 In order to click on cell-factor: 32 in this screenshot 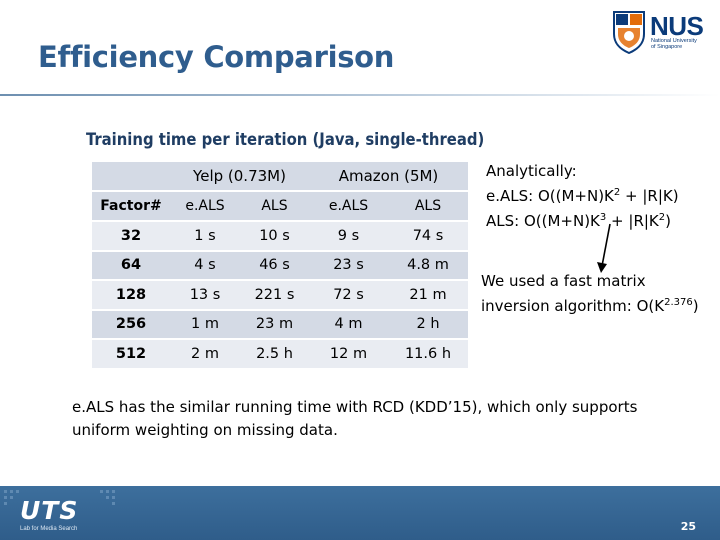, I will do `click(131, 237)`.